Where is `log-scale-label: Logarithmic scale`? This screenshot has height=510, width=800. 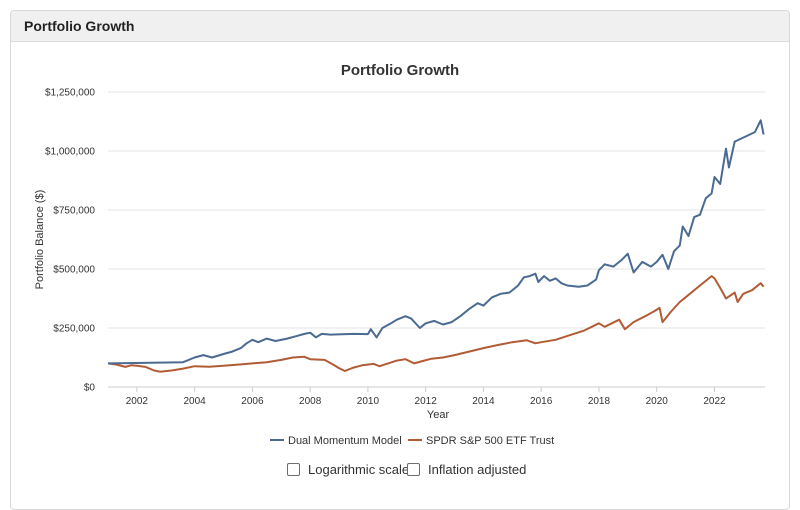
log-scale-label: Logarithmic scale is located at coordinates (359, 469).